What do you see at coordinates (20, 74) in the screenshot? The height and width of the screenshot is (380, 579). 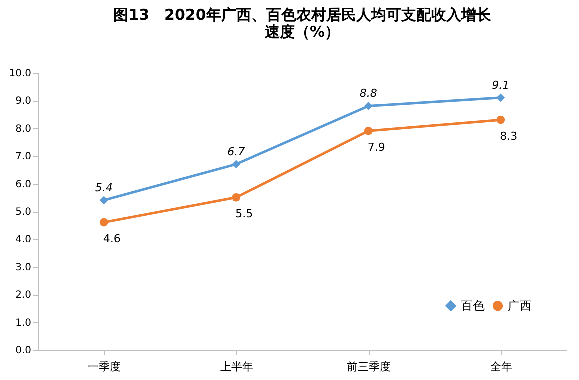 I see `y-tick-label: 10.0` at bounding box center [20, 74].